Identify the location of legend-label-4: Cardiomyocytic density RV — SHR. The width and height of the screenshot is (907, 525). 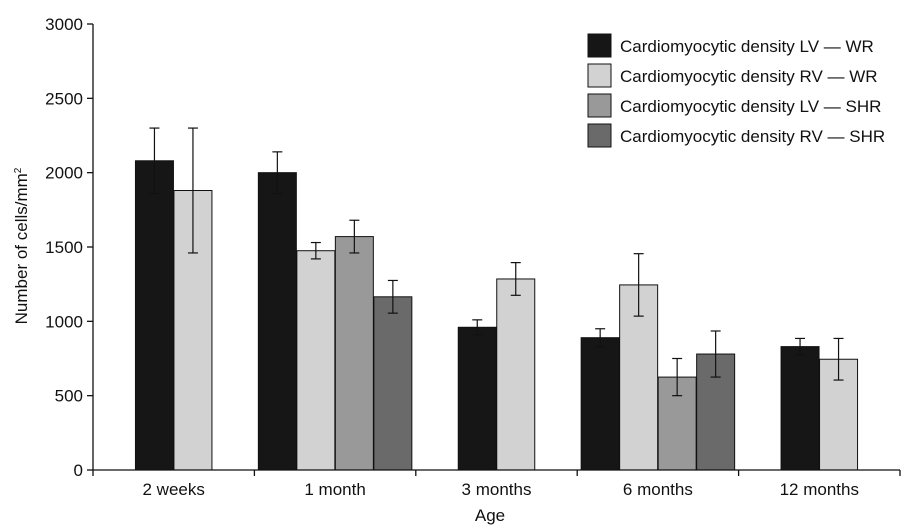
(752, 136).